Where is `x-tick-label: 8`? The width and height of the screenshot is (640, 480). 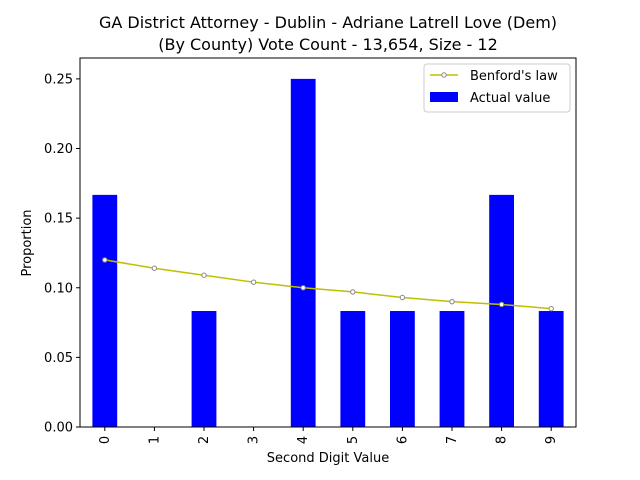
x-tick-label: 8 is located at coordinates (502, 440).